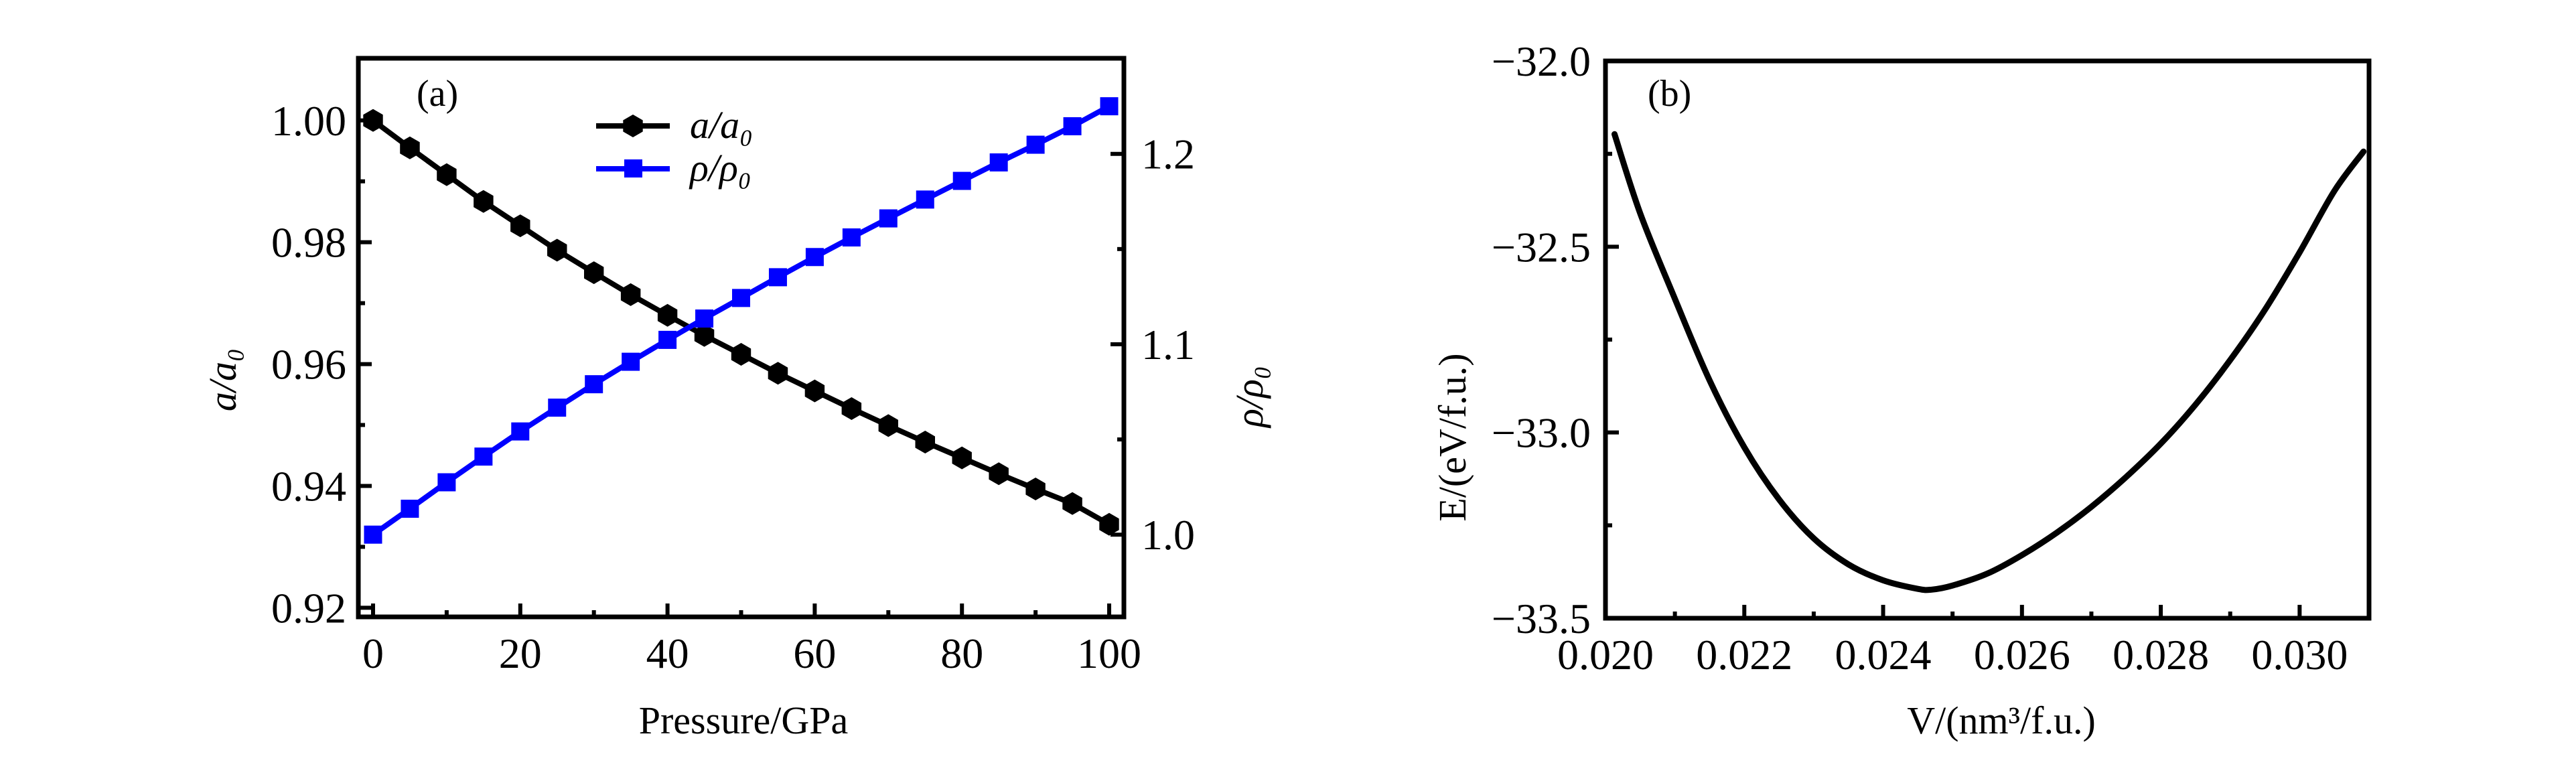  Describe the element at coordinates (2001, 720) in the screenshot. I see `panel-b-x-axis-label: V/(nm³/f.u.)` at that location.